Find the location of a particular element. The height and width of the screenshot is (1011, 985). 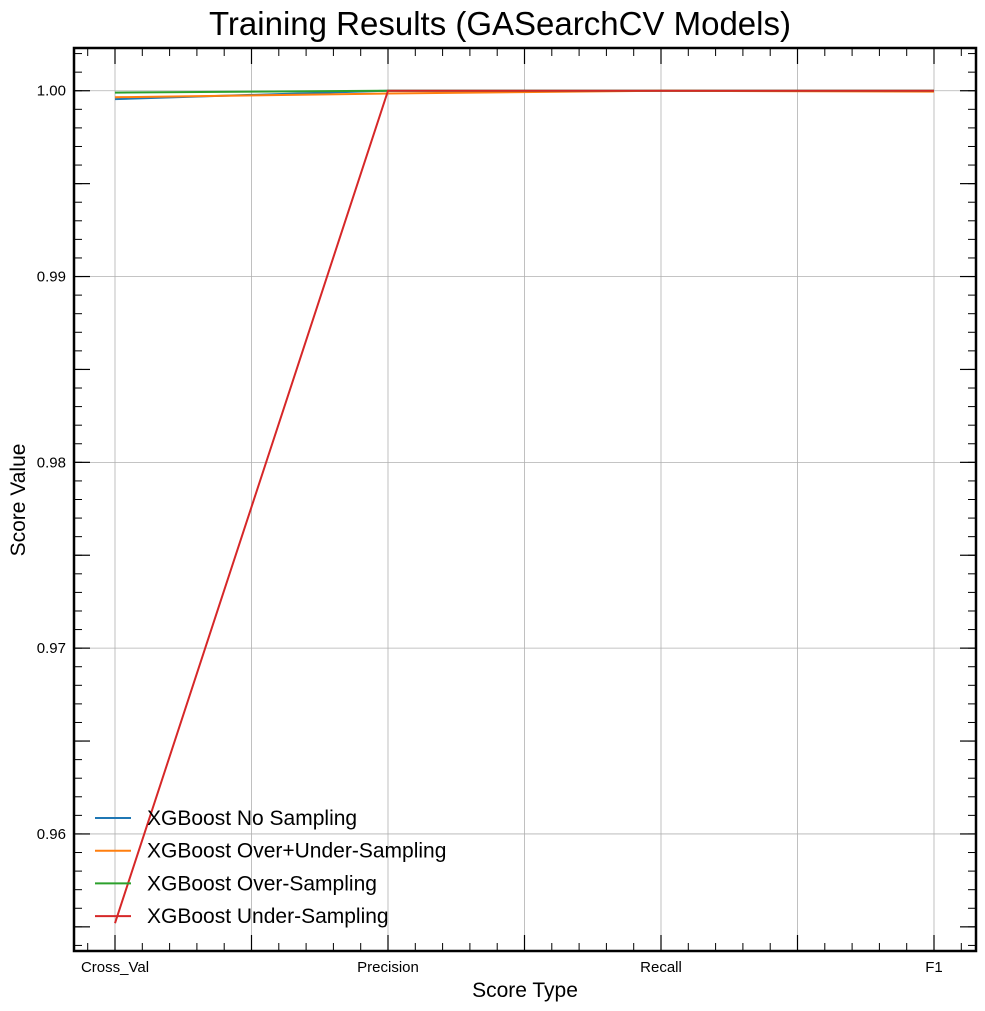

legend-label: XGBoost Over+Under-Sampling is located at coordinates (296, 851).